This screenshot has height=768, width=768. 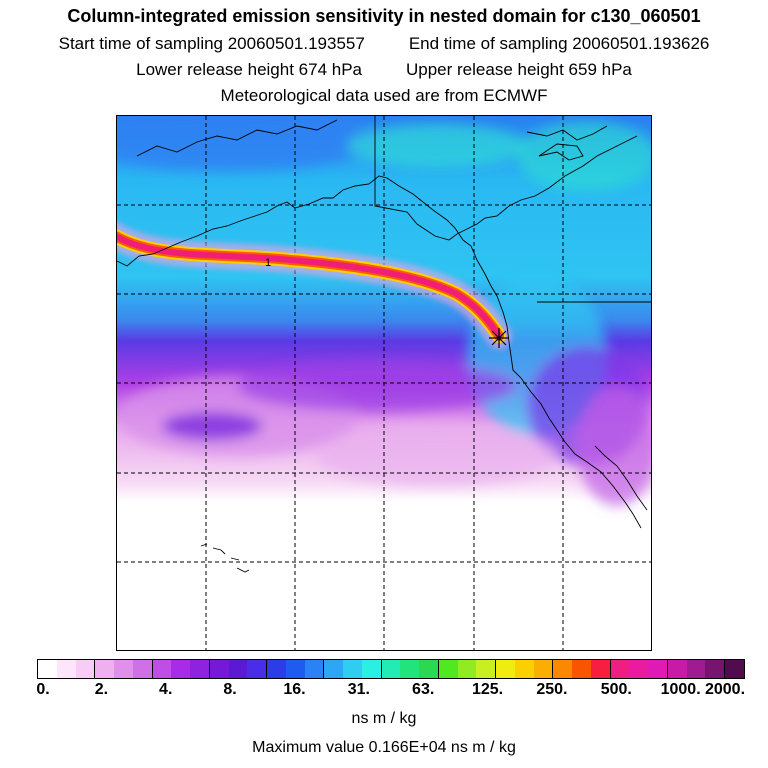 I want to click on colorbar-tick-label: 4., so click(x=166, y=689).